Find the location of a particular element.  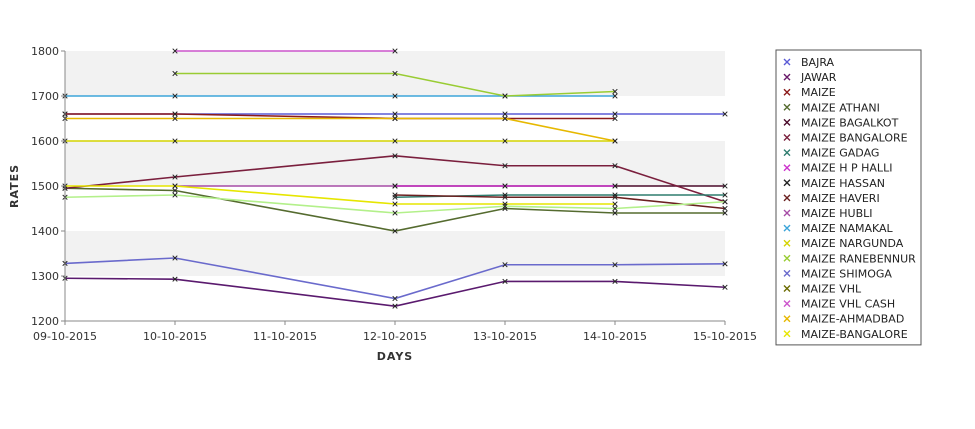

x-axis-title: DAYS is located at coordinates (395, 356).